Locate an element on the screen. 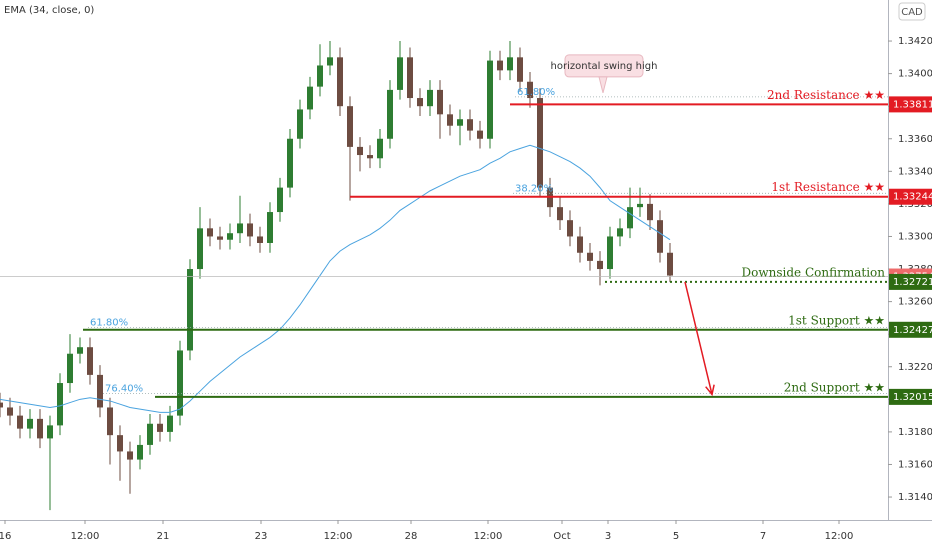  level-price: 1.32427 is located at coordinates (912, 330).